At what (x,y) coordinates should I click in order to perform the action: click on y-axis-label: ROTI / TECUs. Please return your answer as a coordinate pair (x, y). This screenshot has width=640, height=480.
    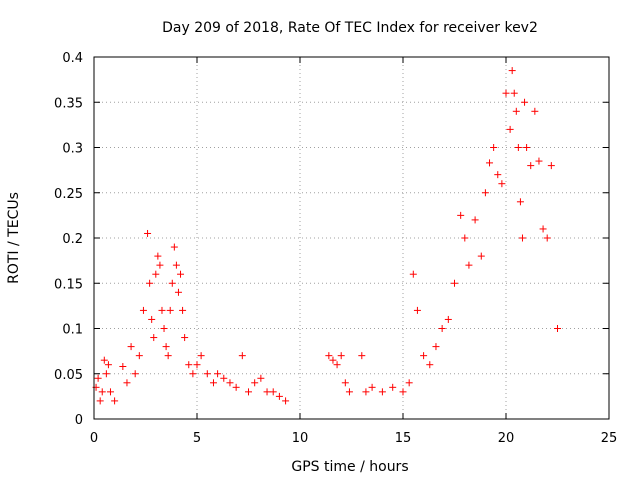
    Looking at the image, I should click on (14, 238).